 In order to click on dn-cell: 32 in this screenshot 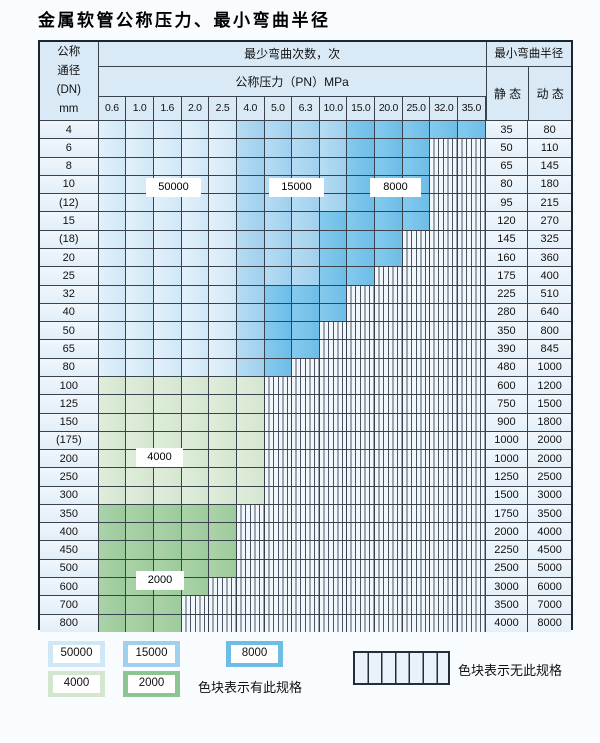, I will do `click(69, 294)`.